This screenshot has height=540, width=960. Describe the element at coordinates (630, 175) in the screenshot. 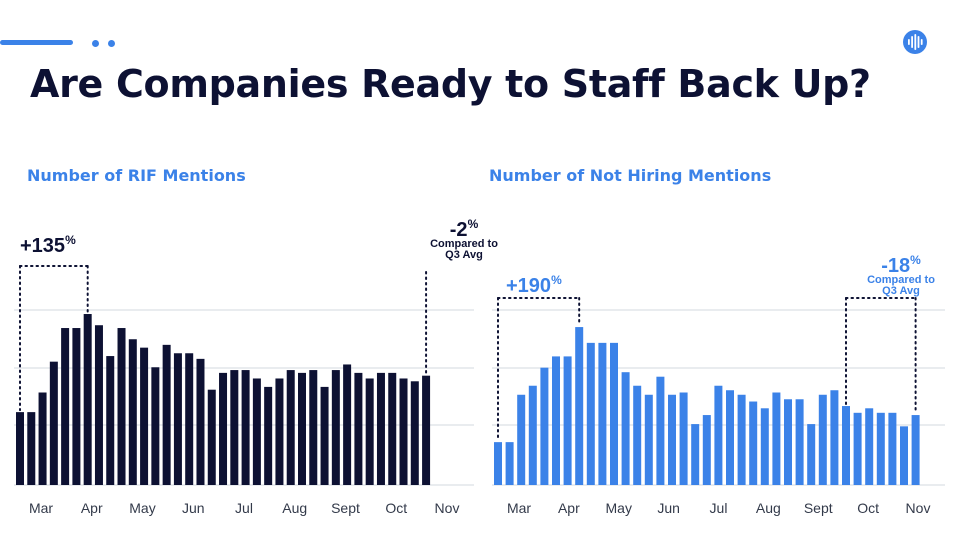

I see `not-hiring-chart-title: Number of Not Hiring Mentions` at that location.